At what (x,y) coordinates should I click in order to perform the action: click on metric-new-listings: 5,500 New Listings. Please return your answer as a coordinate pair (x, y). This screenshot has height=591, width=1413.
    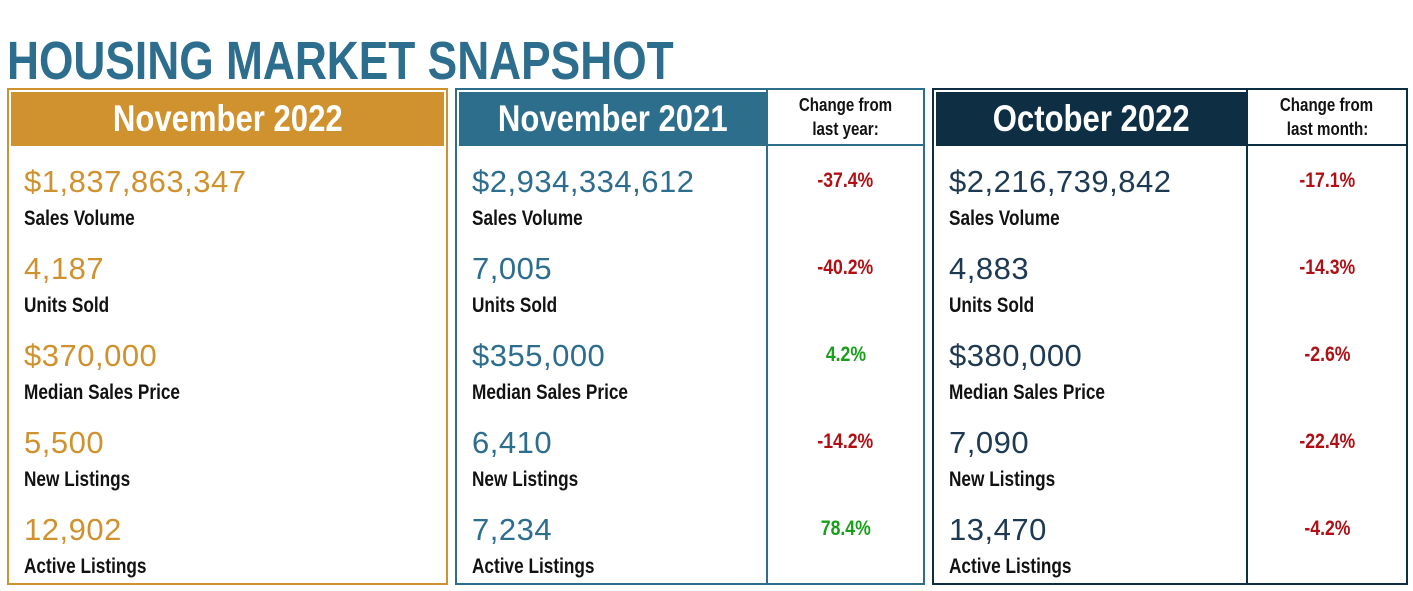
    Looking at the image, I should click on (227, 450).